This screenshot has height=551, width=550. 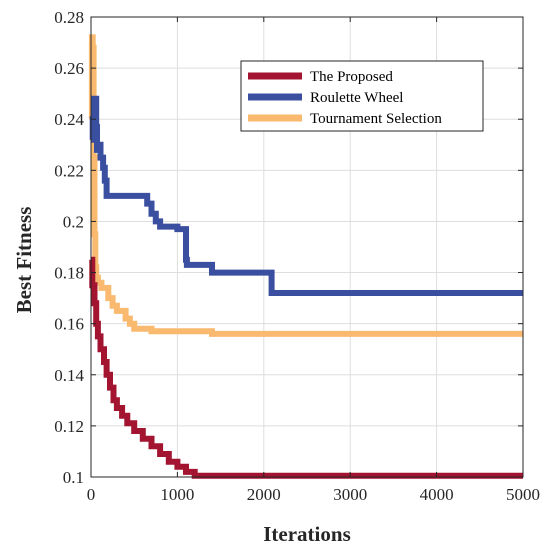 What do you see at coordinates (69, 273) in the screenshot?
I see `y-tick-label: 0.18` at bounding box center [69, 273].